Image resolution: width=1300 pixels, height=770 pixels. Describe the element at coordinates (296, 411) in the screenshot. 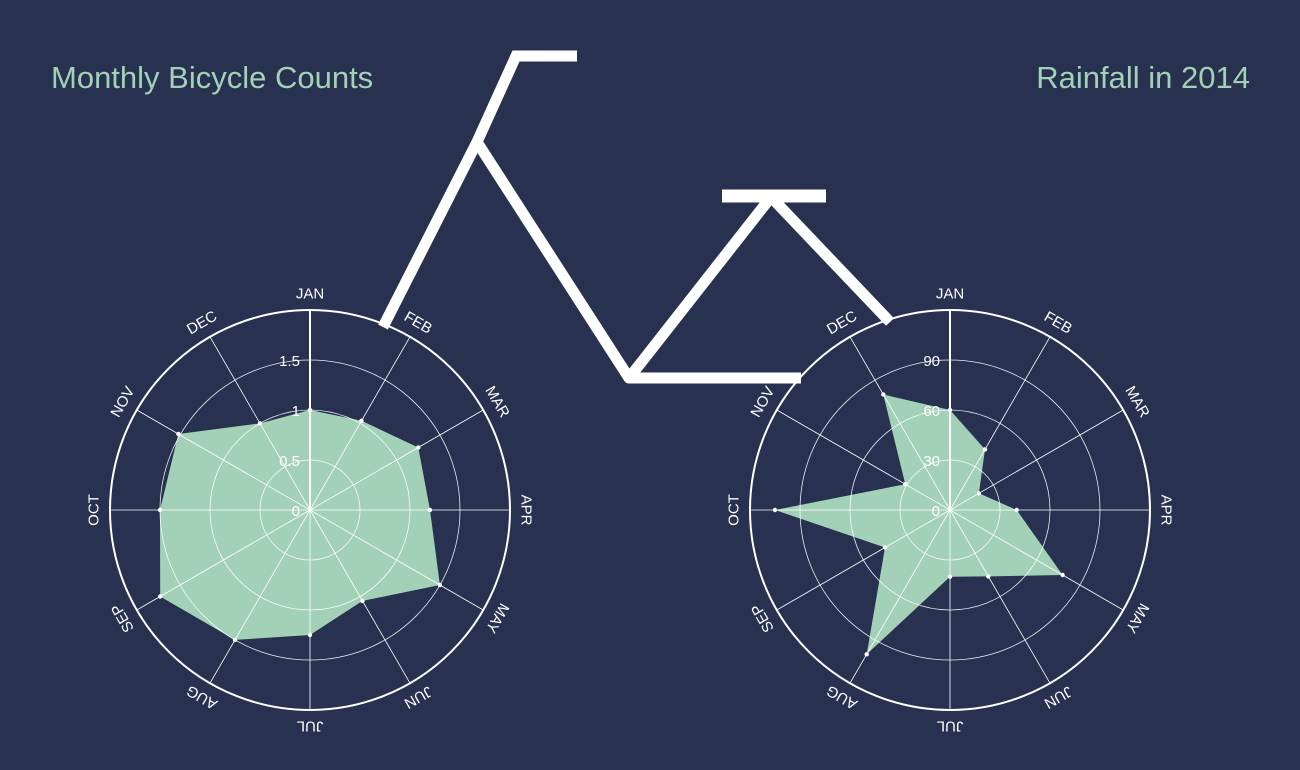

I see `radial-tick-label: 1` at that location.